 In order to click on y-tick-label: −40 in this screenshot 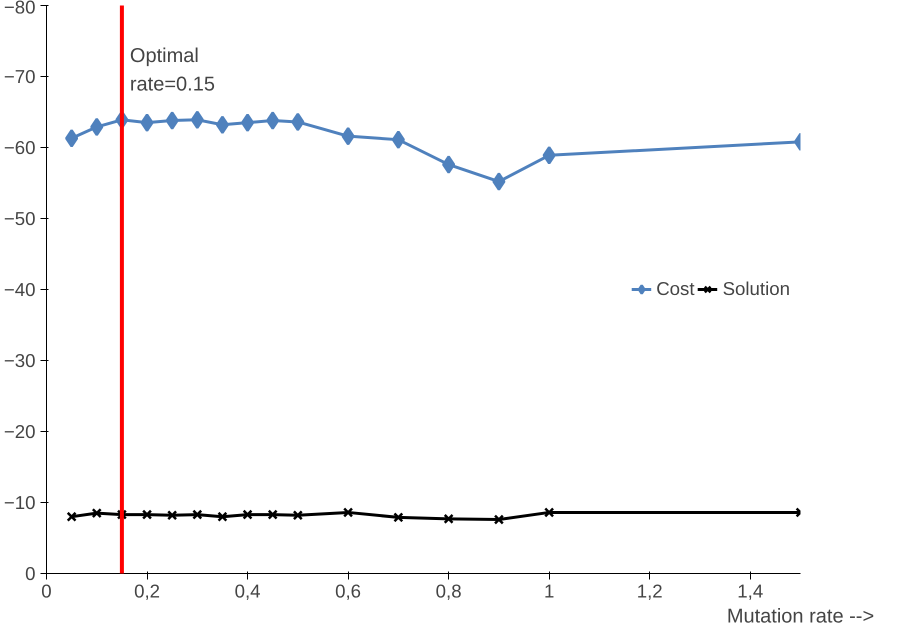, I will do `click(20, 289)`.